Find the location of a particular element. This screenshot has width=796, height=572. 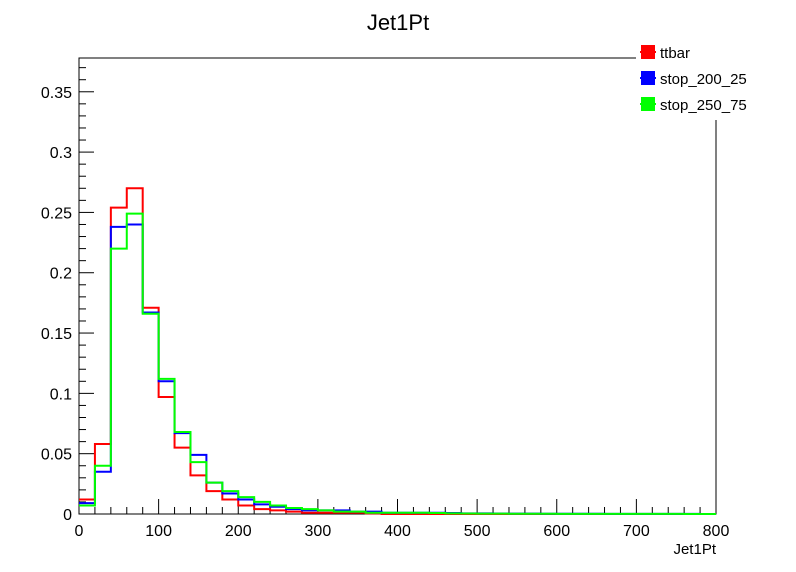

y-tick-label: 0.1 is located at coordinates (61, 394).